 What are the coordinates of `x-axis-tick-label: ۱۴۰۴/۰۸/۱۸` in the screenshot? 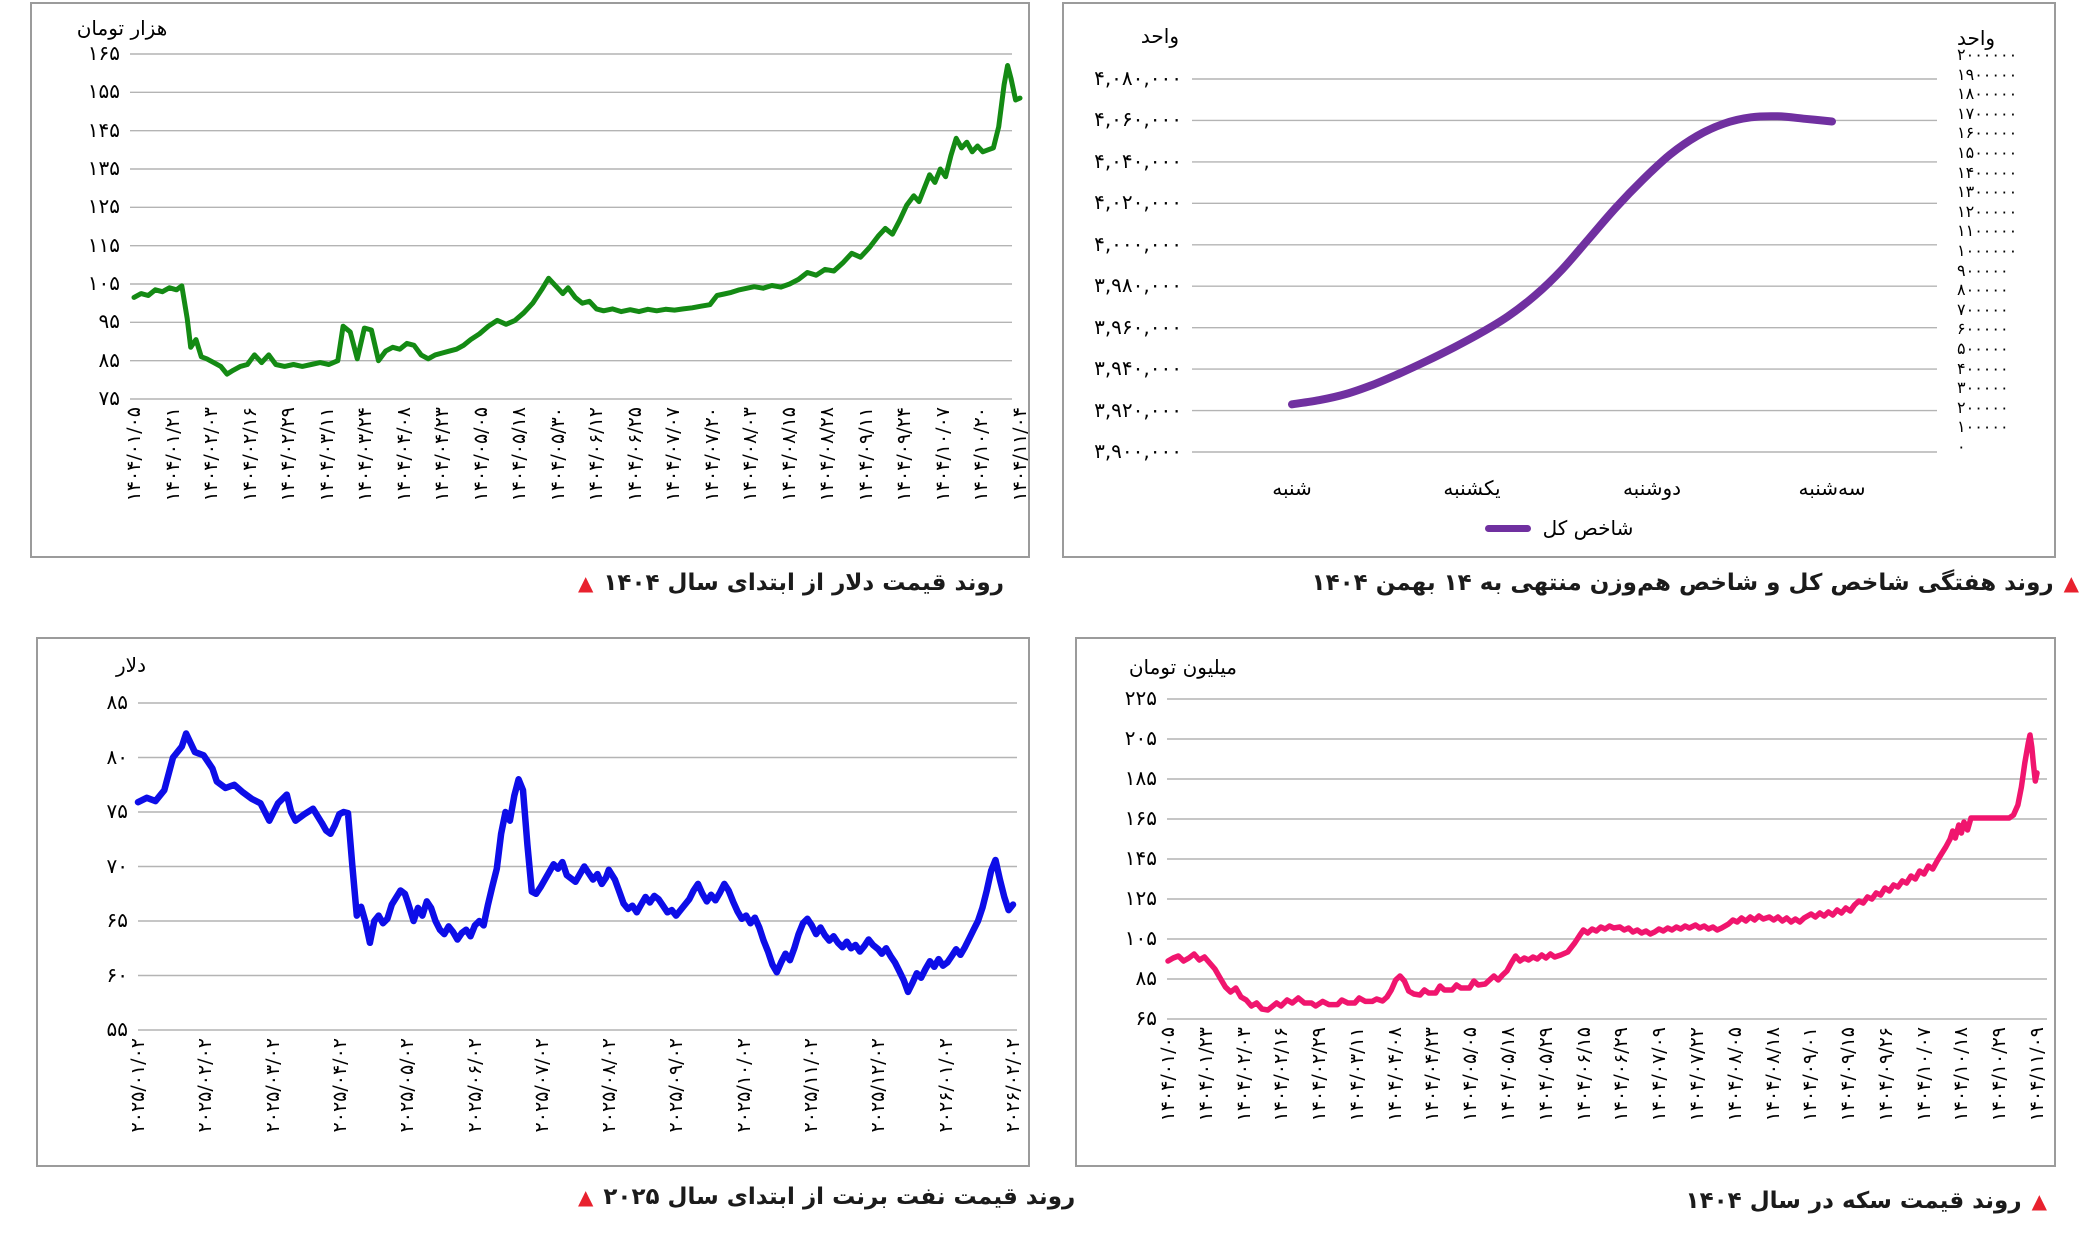 It's located at (1772, 1074).